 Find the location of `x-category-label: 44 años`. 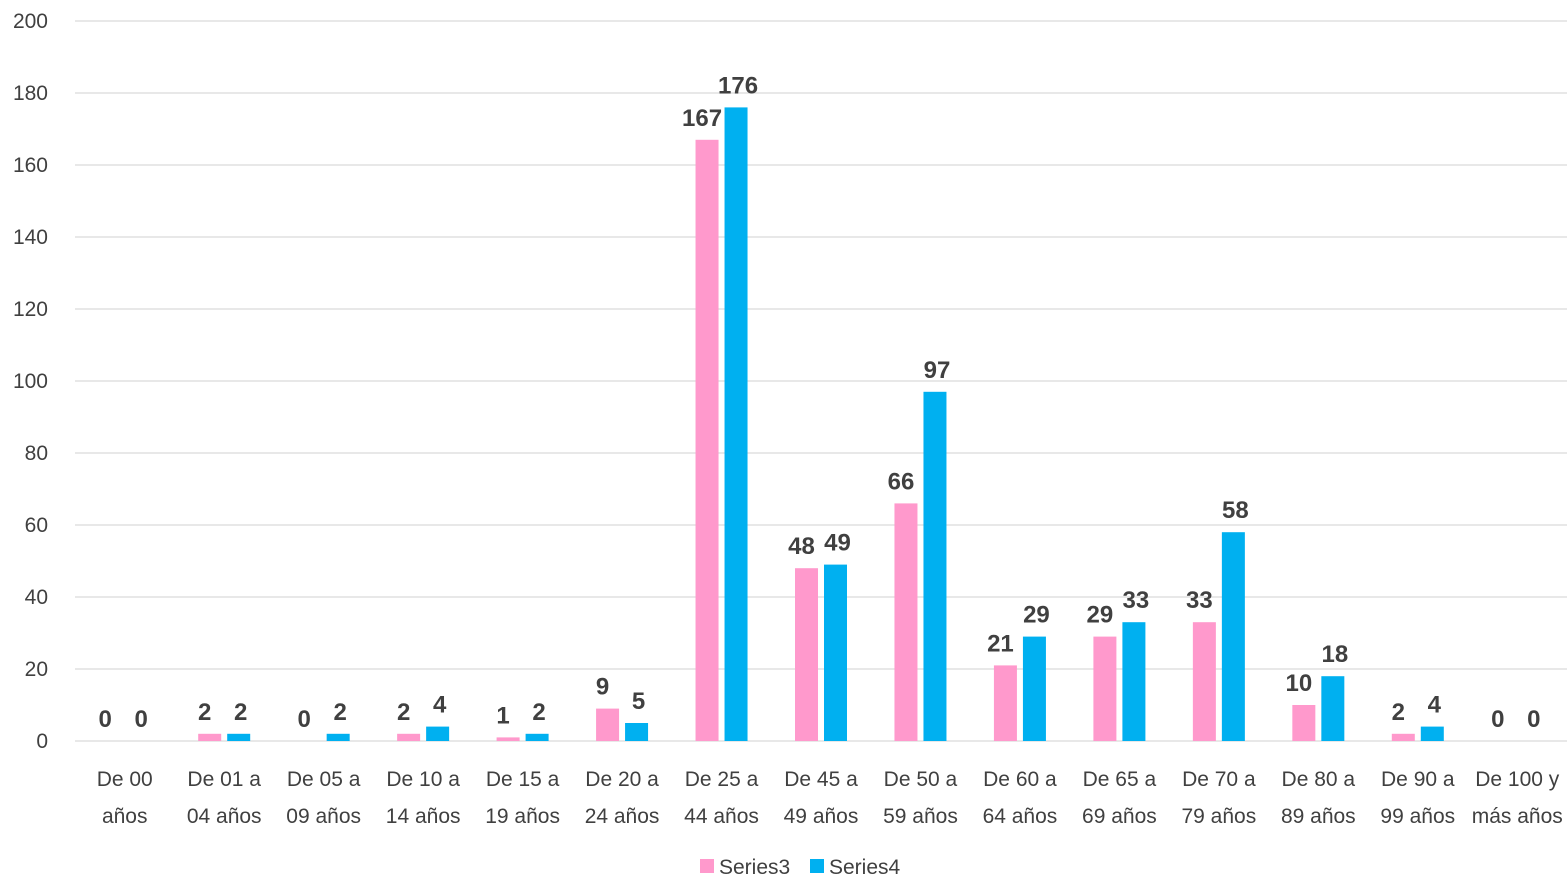

x-category-label: 44 años is located at coordinates (721, 816).